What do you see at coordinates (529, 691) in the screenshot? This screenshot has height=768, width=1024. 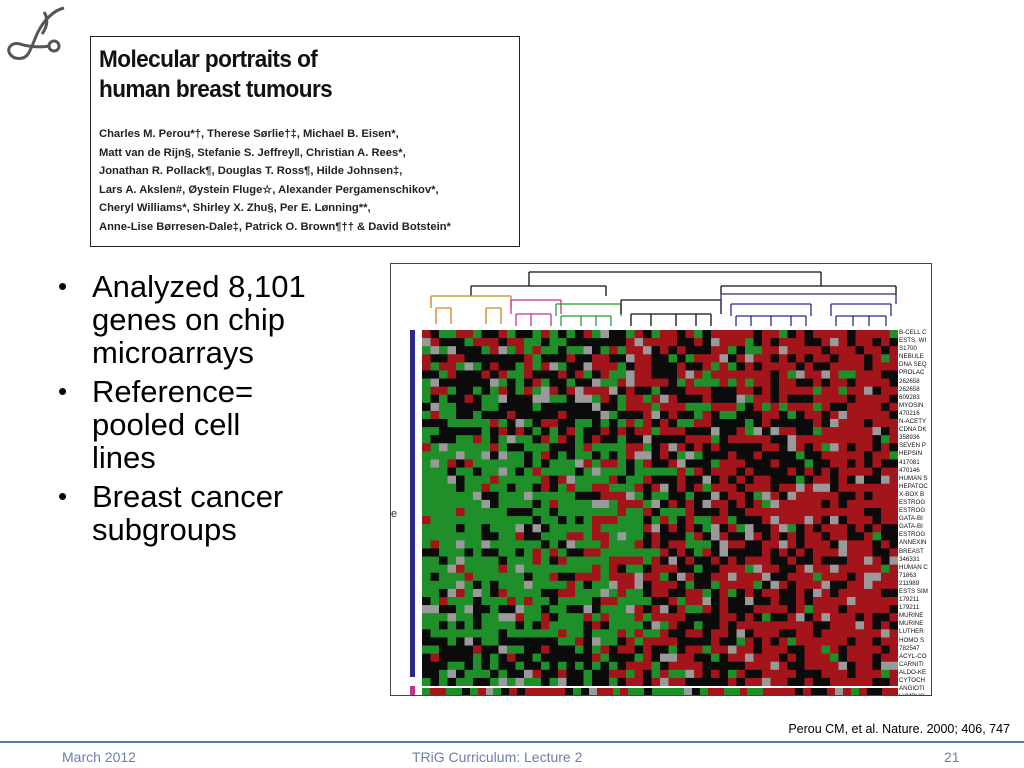 I see `sample-color-cell` at bounding box center [529, 691].